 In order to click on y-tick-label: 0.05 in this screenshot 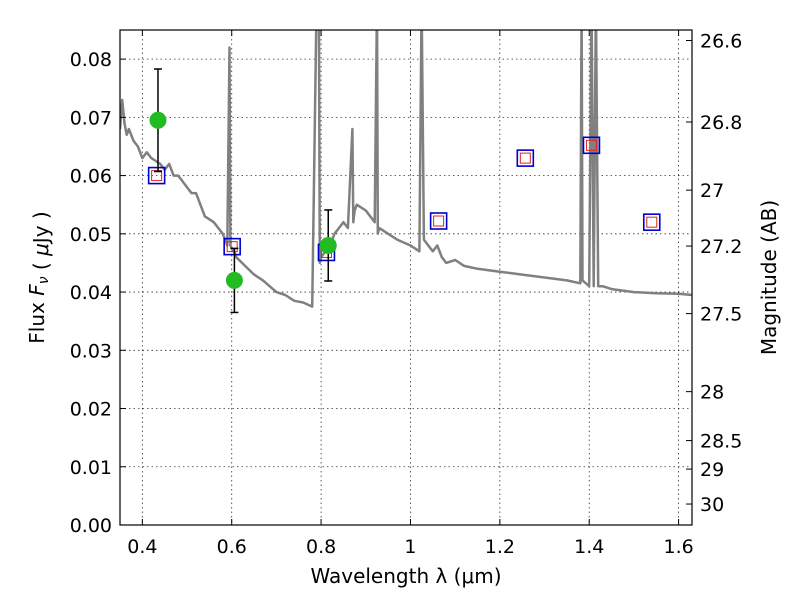, I will do `click(91, 235)`.